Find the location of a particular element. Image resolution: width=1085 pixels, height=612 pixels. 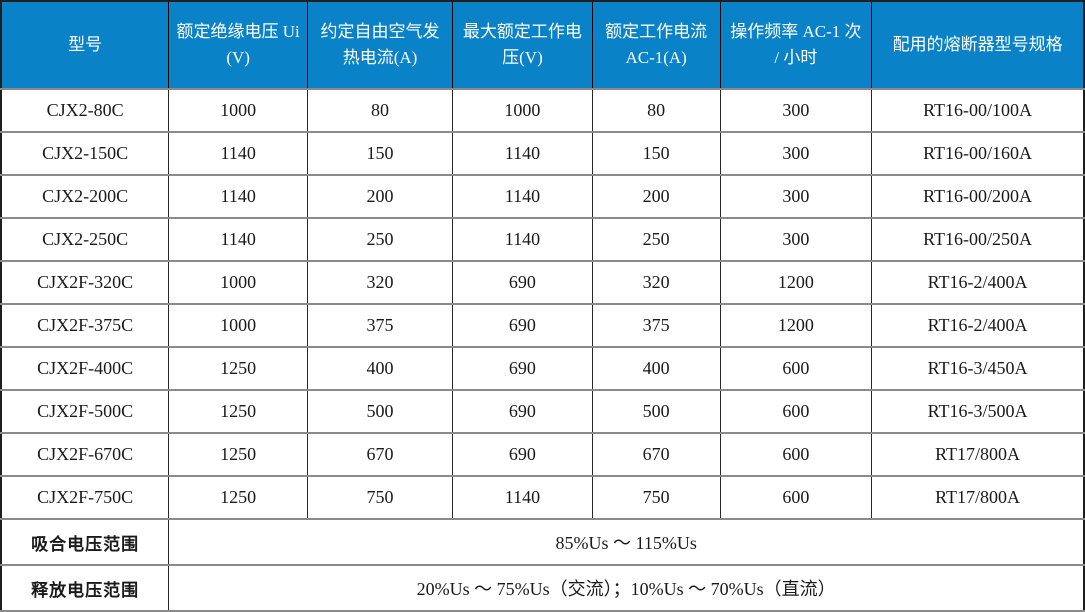

footer-row: 吸合电压范围 85%Us ～ 115%Us is located at coordinates (542, 542).